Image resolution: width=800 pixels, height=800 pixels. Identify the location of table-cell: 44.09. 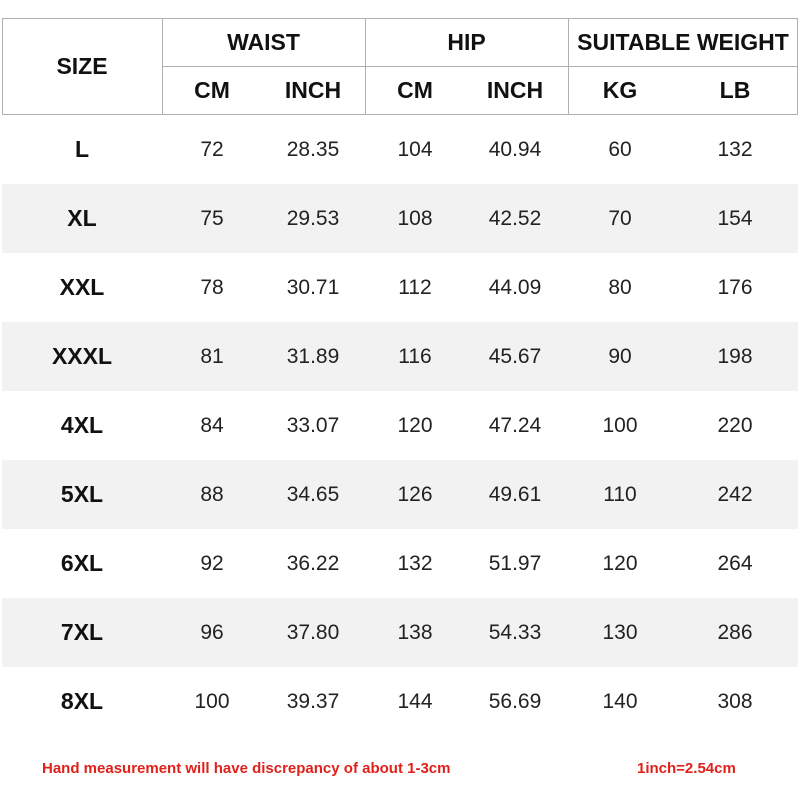
(515, 287).